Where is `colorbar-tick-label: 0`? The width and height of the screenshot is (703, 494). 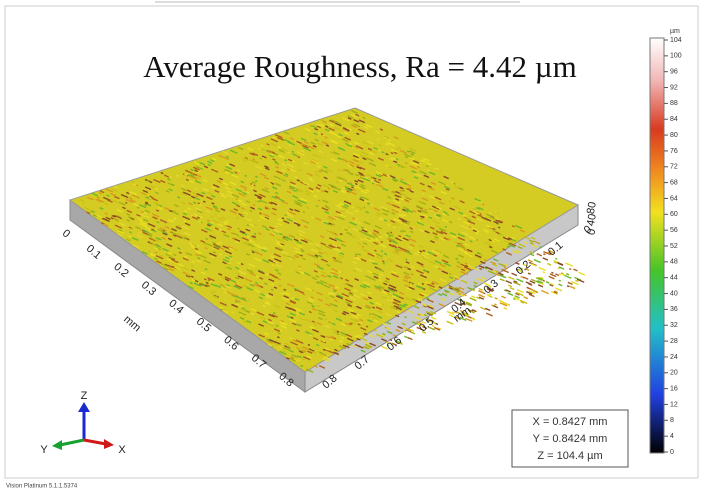 colorbar-tick-label: 0 is located at coordinates (672, 452).